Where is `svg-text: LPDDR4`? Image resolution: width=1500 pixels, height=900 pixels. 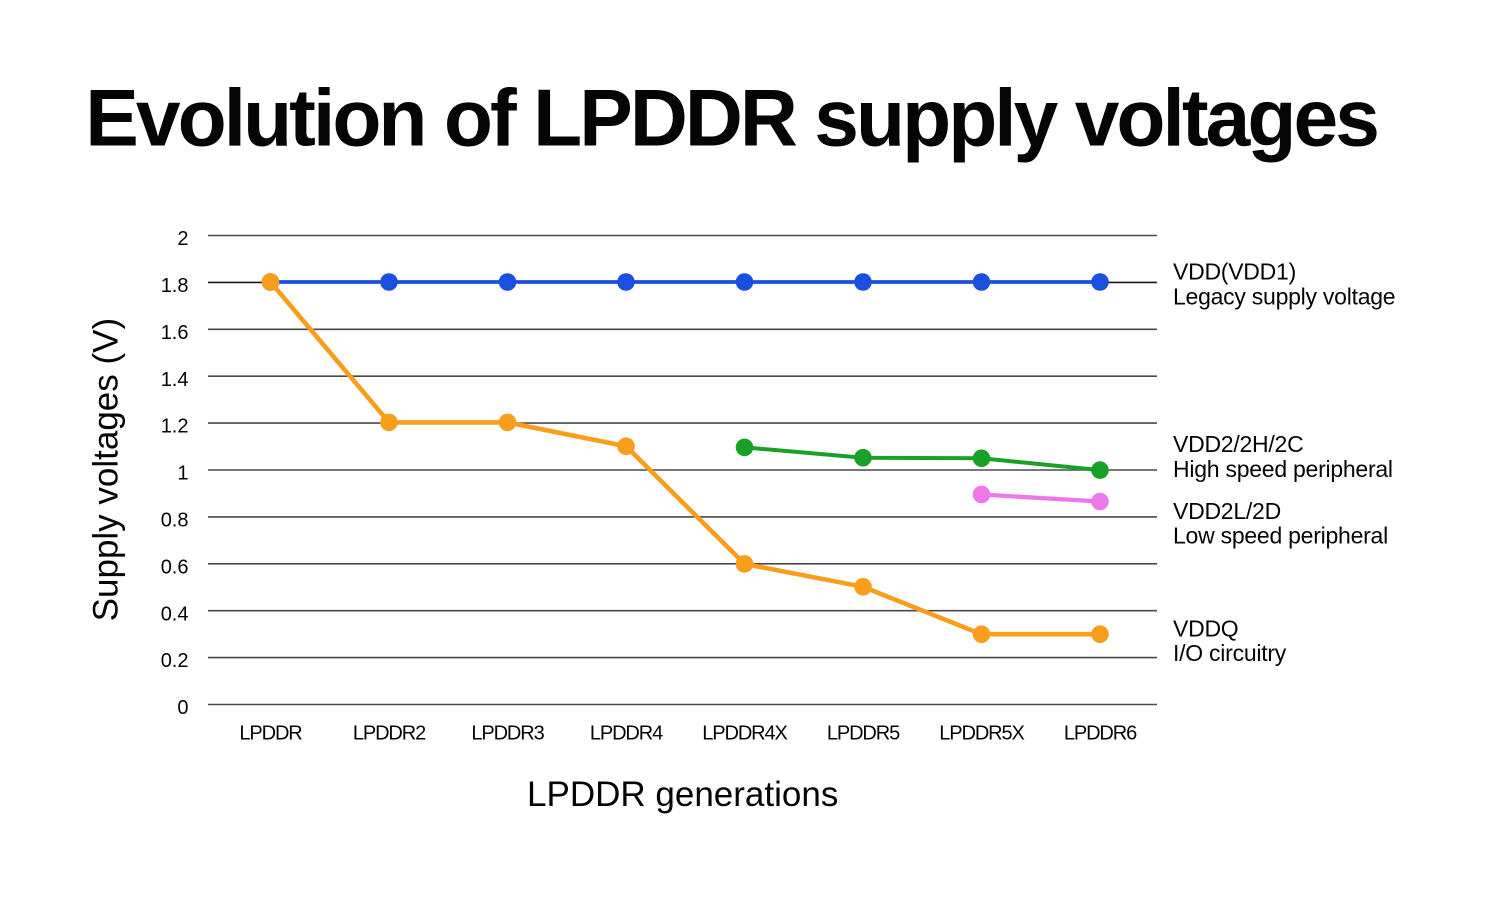 svg-text: LPDDR4 is located at coordinates (626, 733).